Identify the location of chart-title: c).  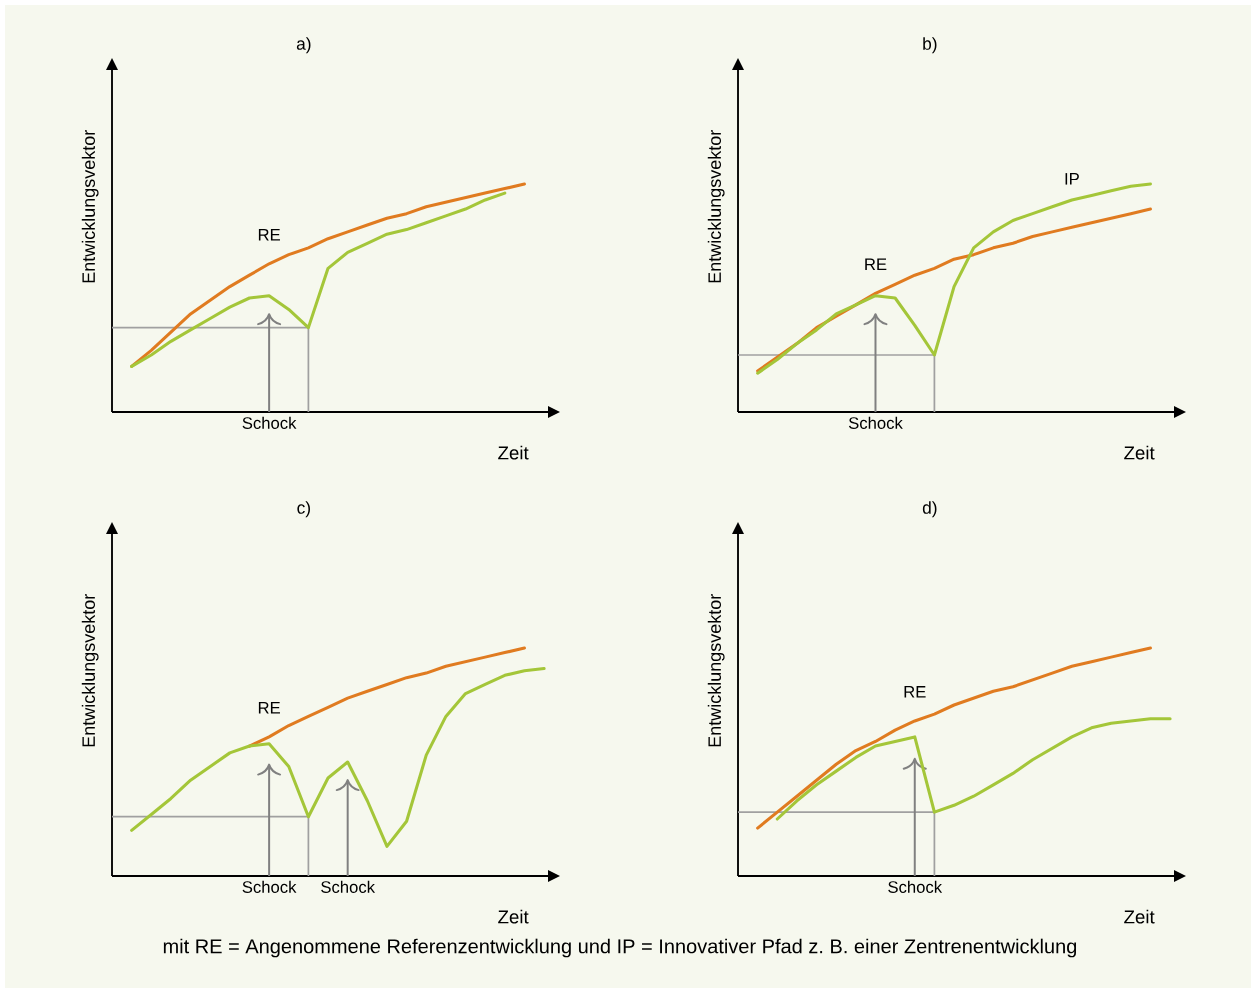
(303, 509).